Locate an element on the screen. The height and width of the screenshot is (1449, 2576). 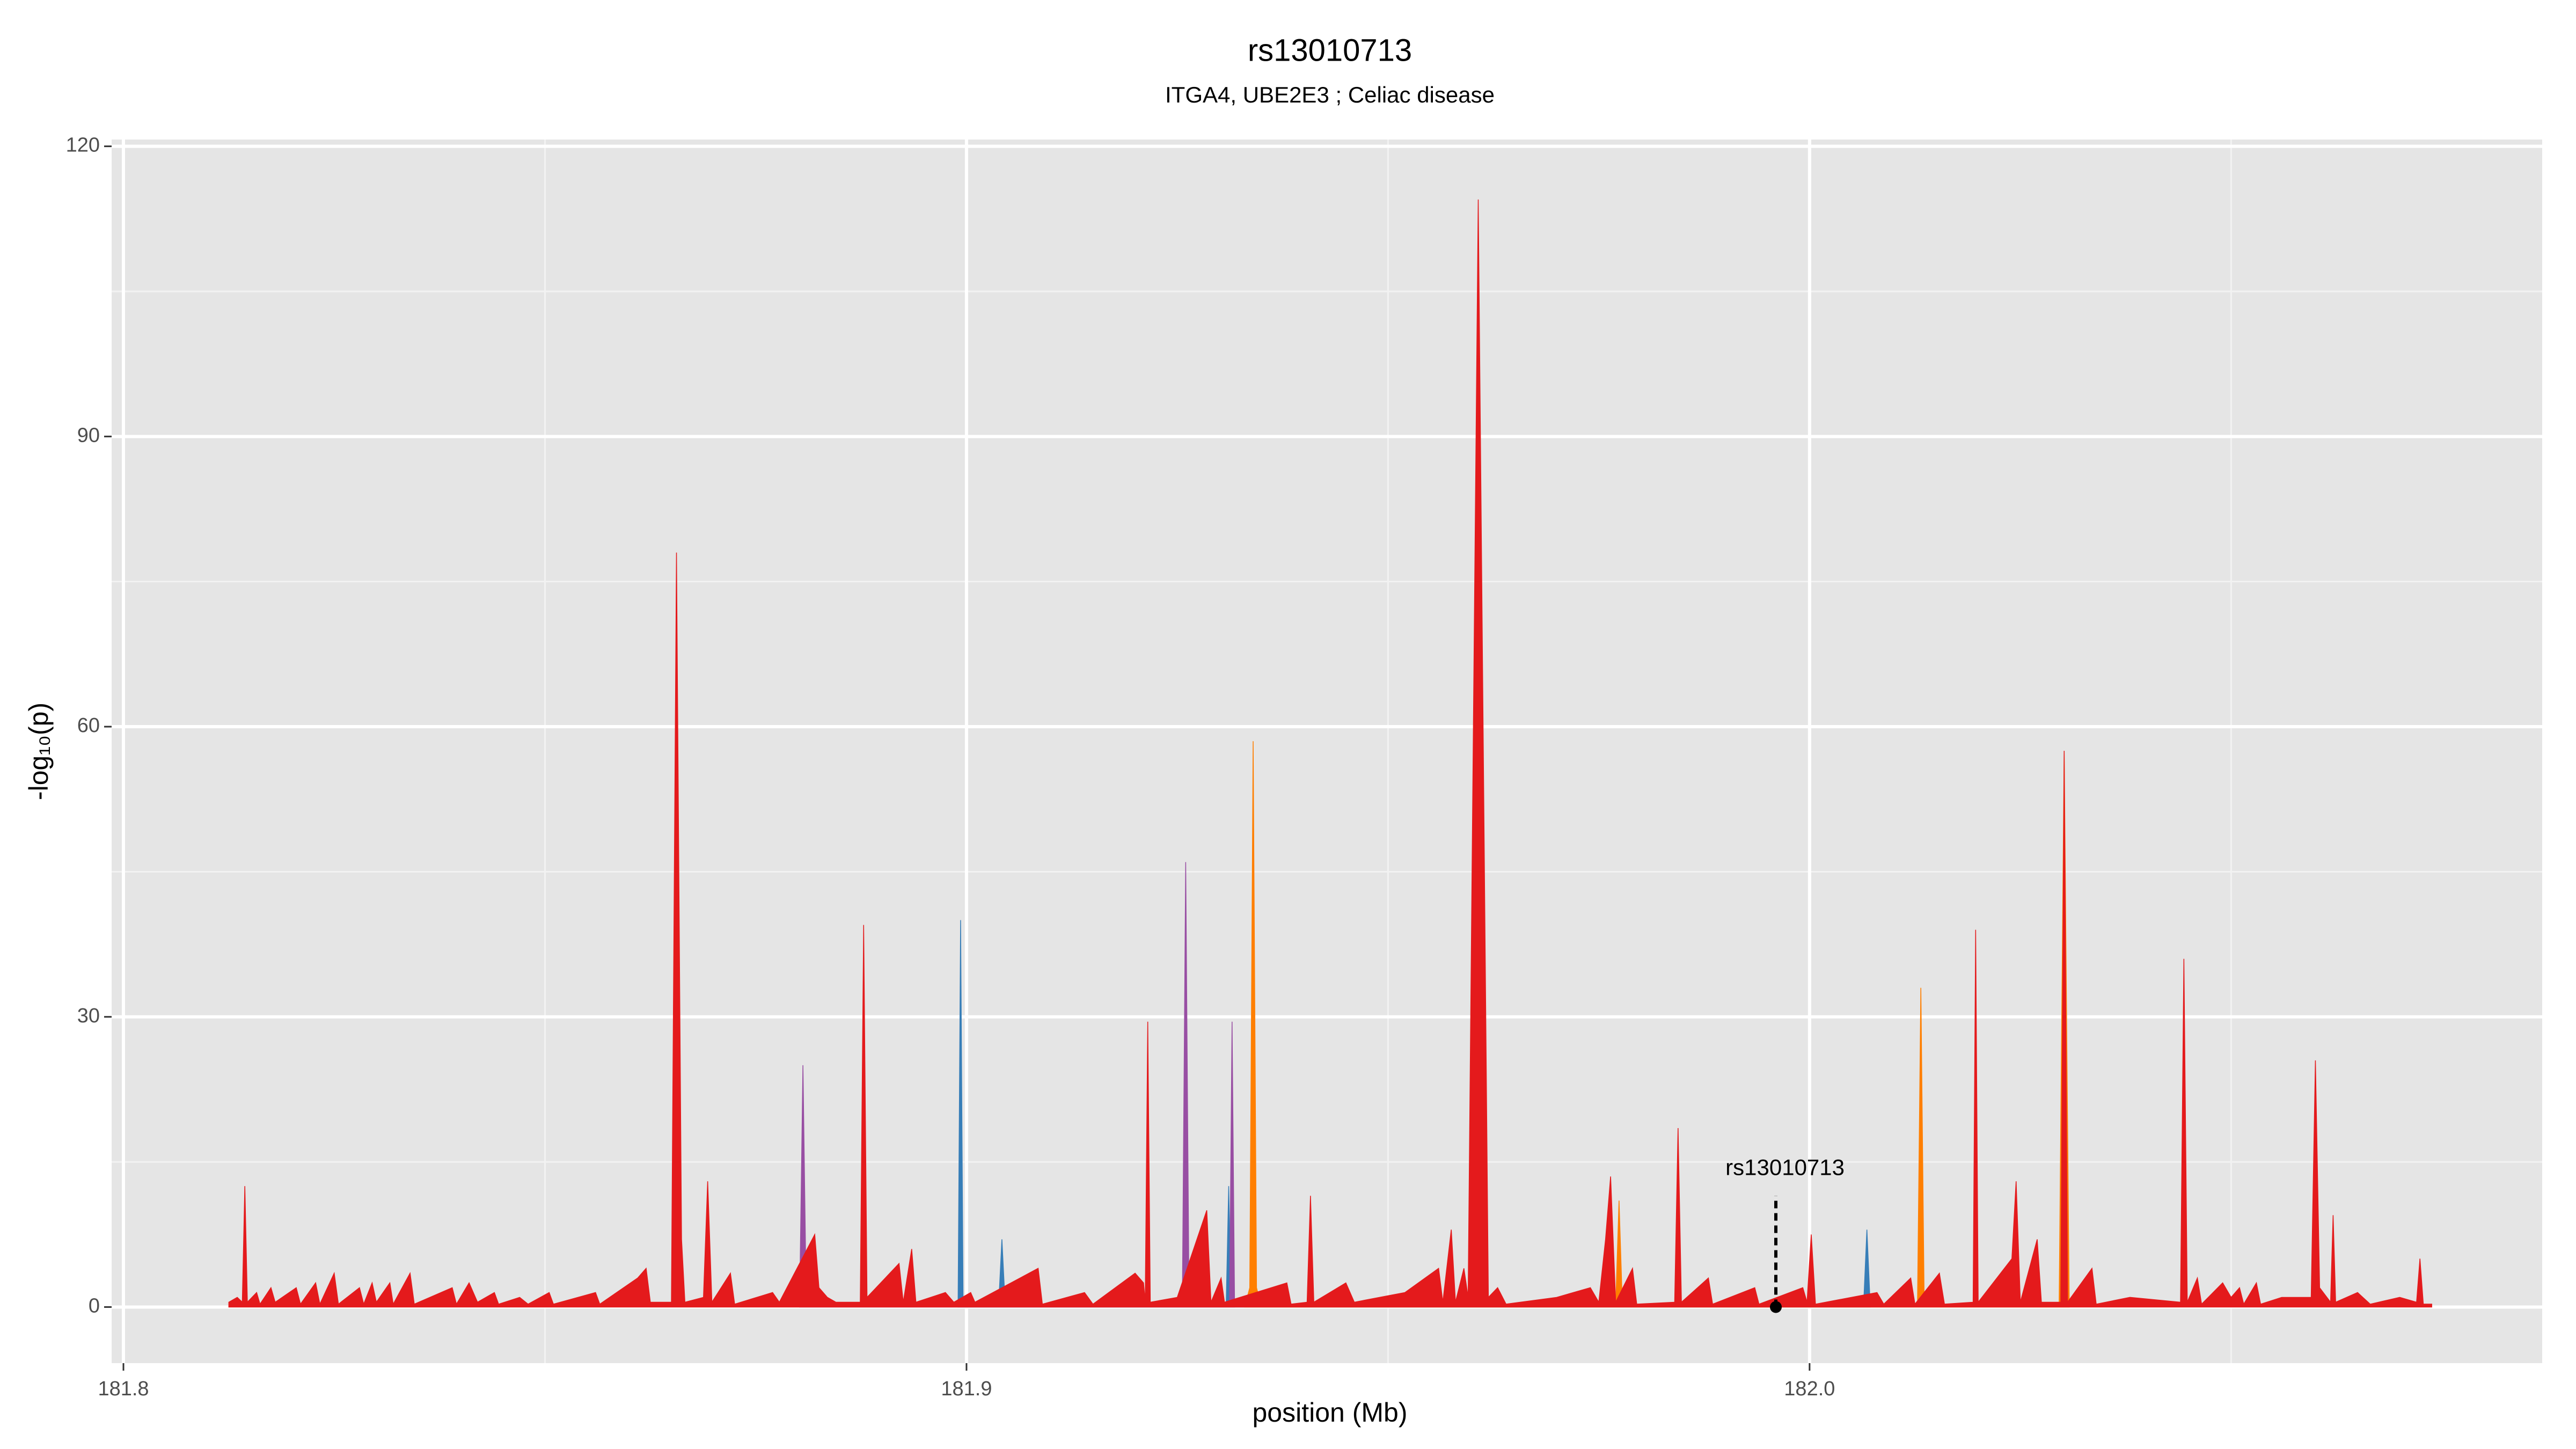
y-axis-title: -log₁₀(p) is located at coordinates (39, 751).